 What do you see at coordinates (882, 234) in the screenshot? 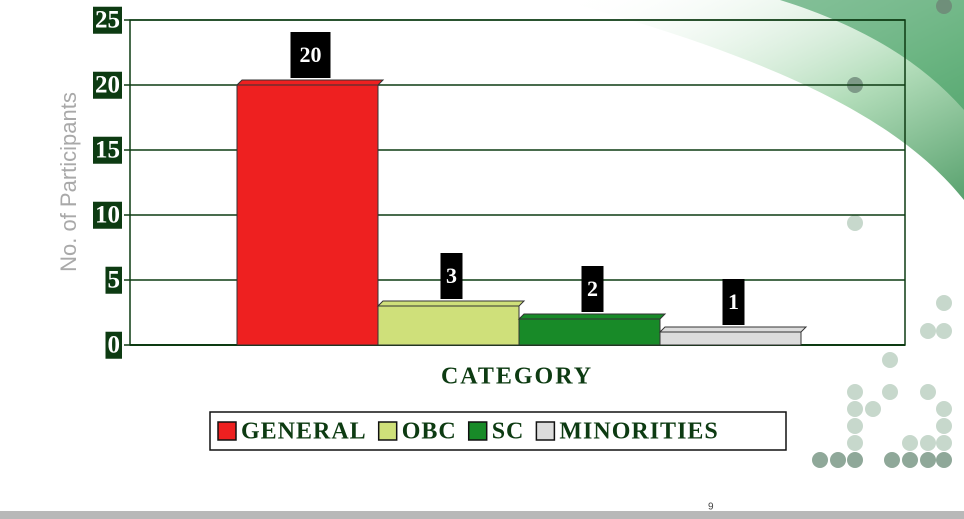
I see `decor-dots` at bounding box center [882, 234].